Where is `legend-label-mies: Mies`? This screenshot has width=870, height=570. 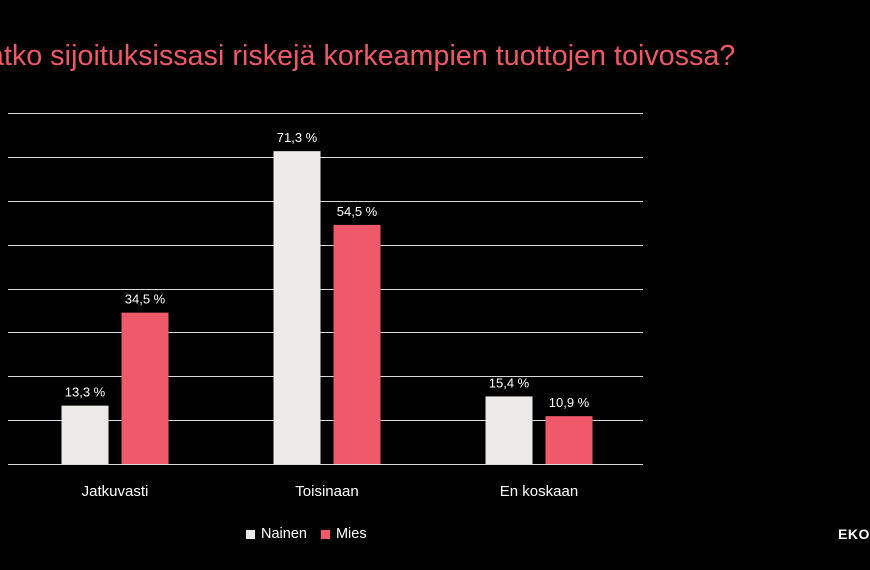
legend-label-mies: Mies is located at coordinates (351, 534).